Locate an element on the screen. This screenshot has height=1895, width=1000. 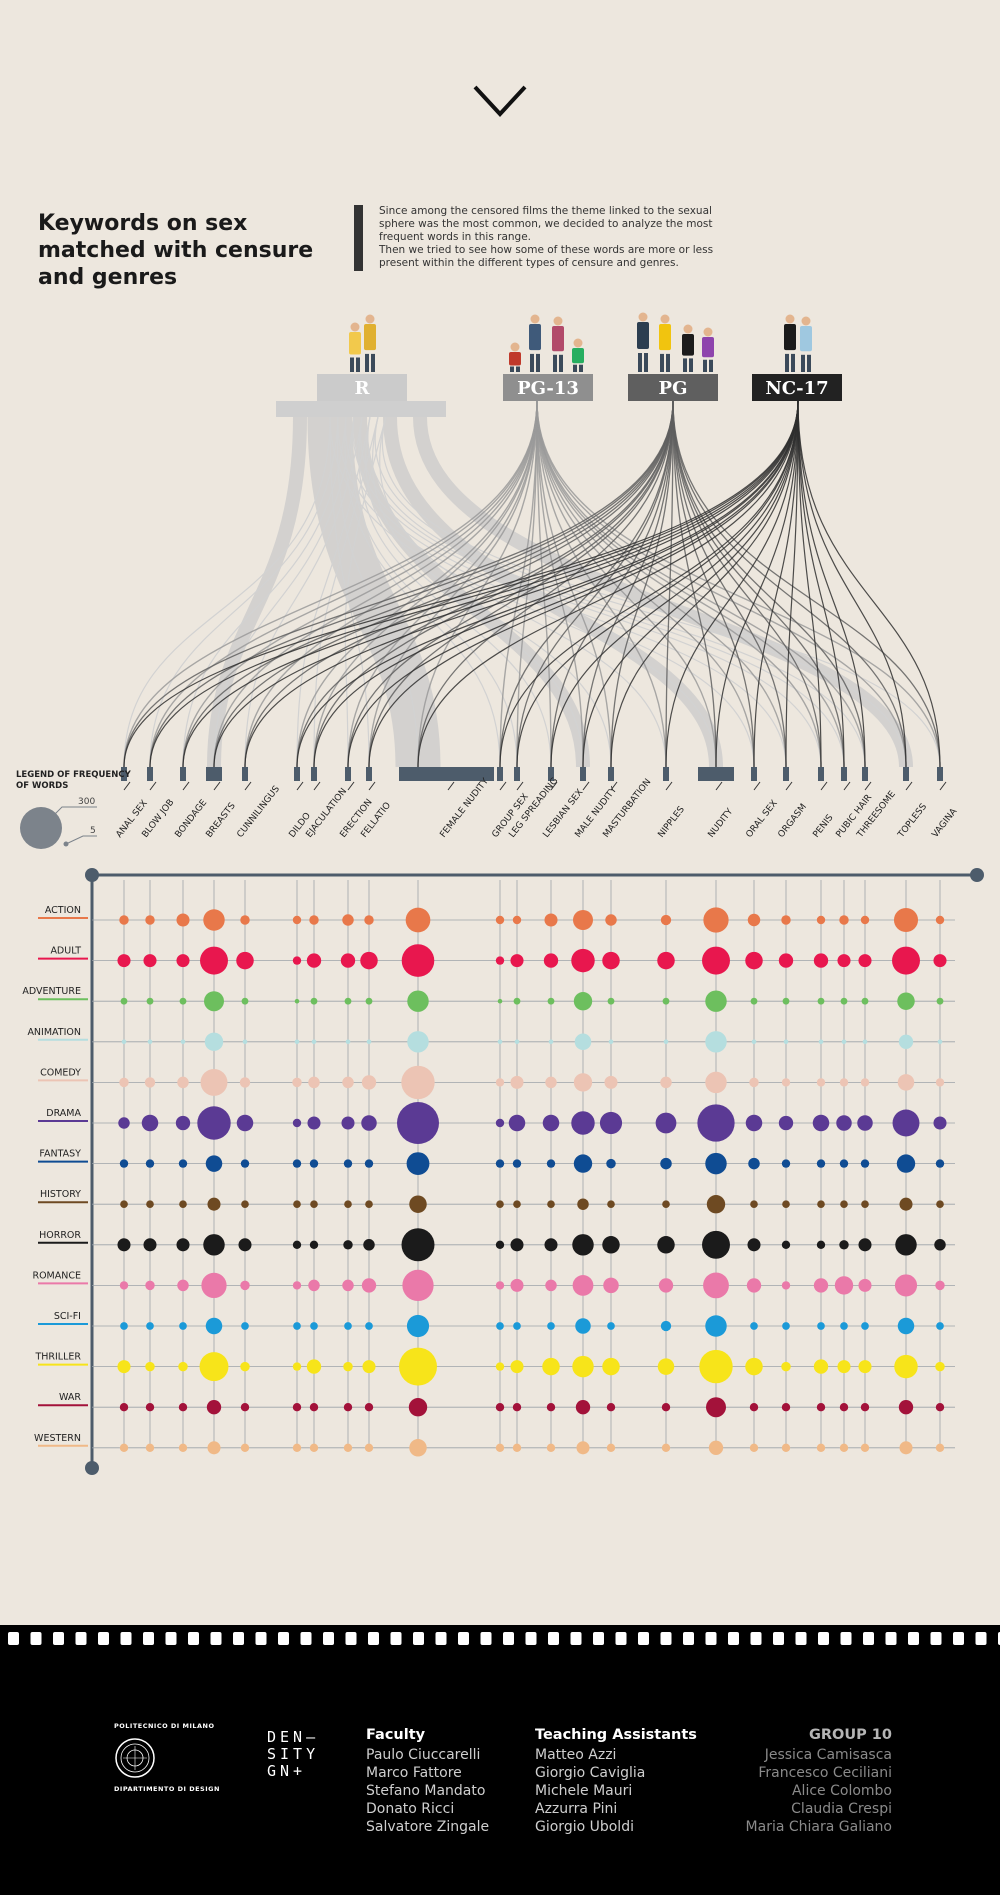
rating-figures is located at coordinates (580, 342).